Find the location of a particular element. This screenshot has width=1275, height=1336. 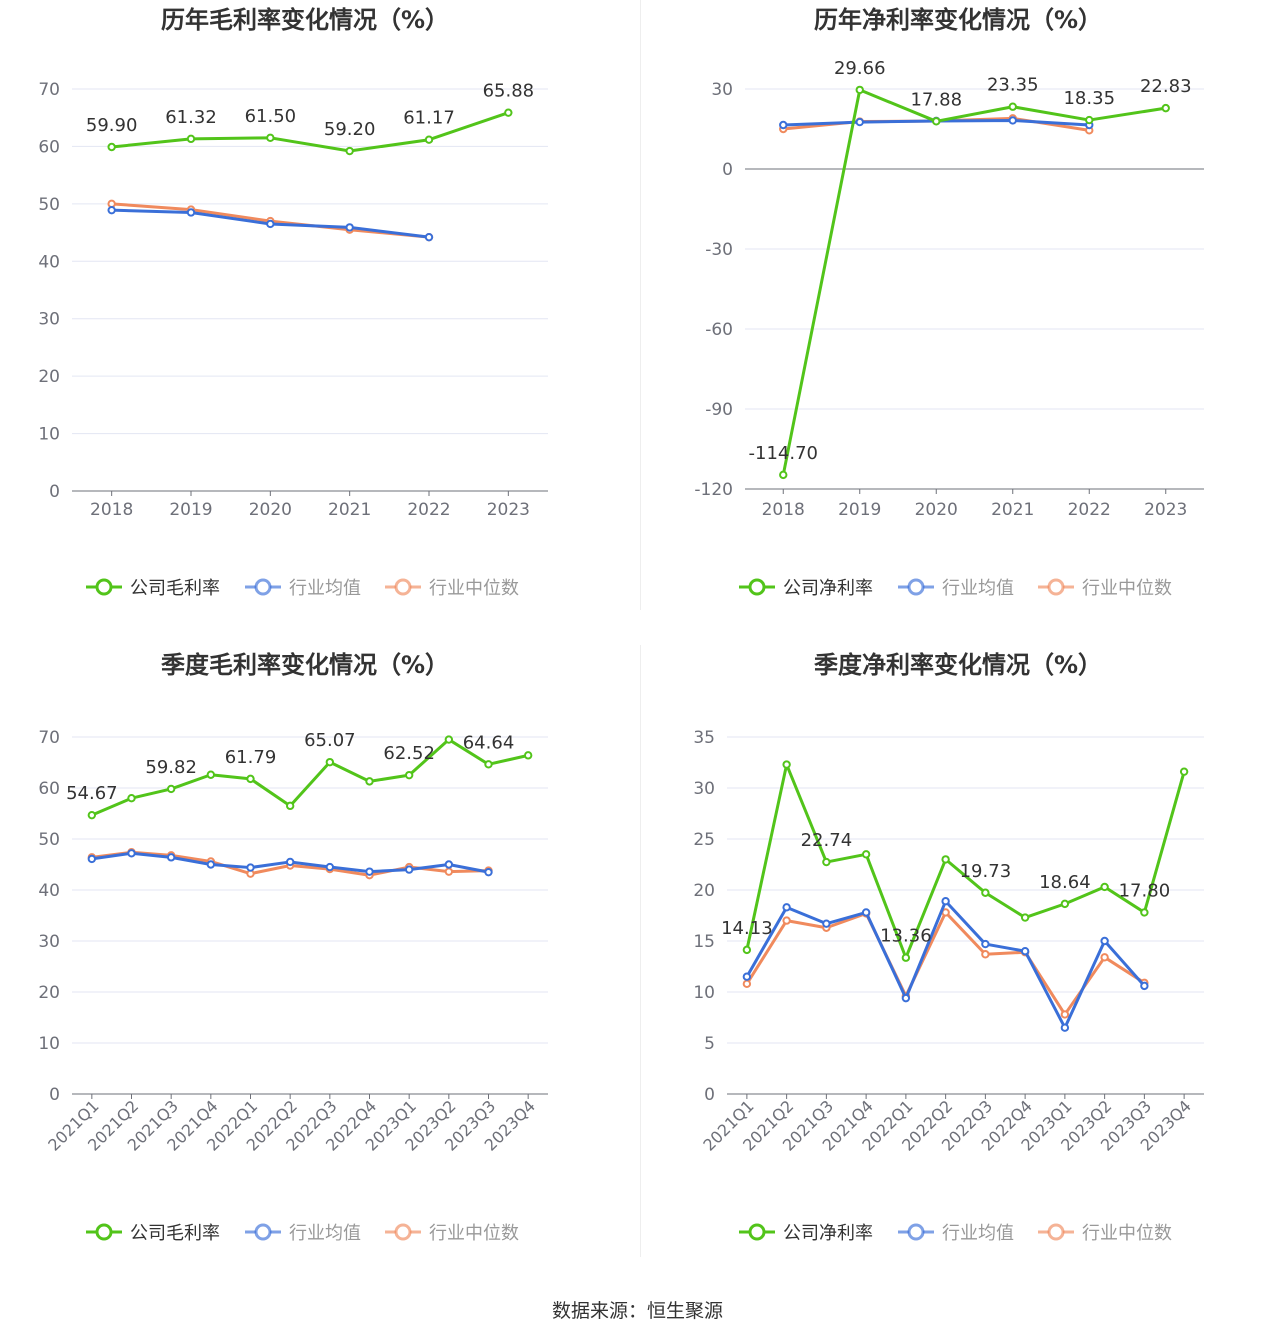

x-tick-label: 2020 is located at coordinates (270, 510).